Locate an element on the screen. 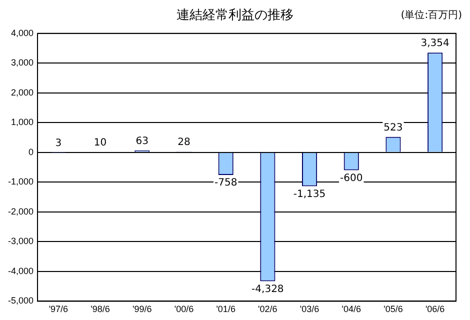 This screenshot has height=320, width=470. data-label: -4,328 is located at coordinates (268, 289).